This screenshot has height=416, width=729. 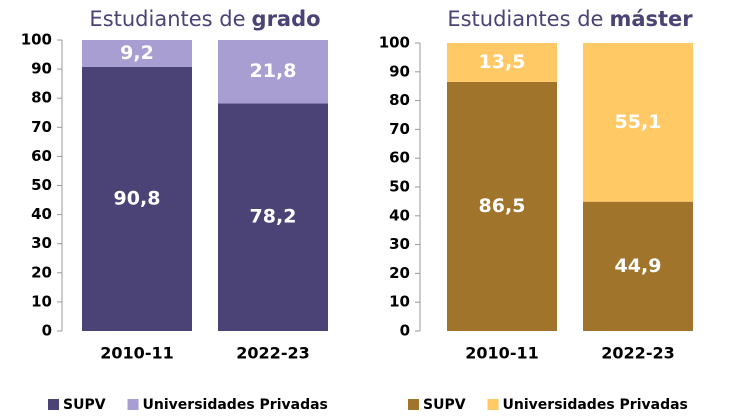 I want to click on value-label: 9,2, so click(x=137, y=53).